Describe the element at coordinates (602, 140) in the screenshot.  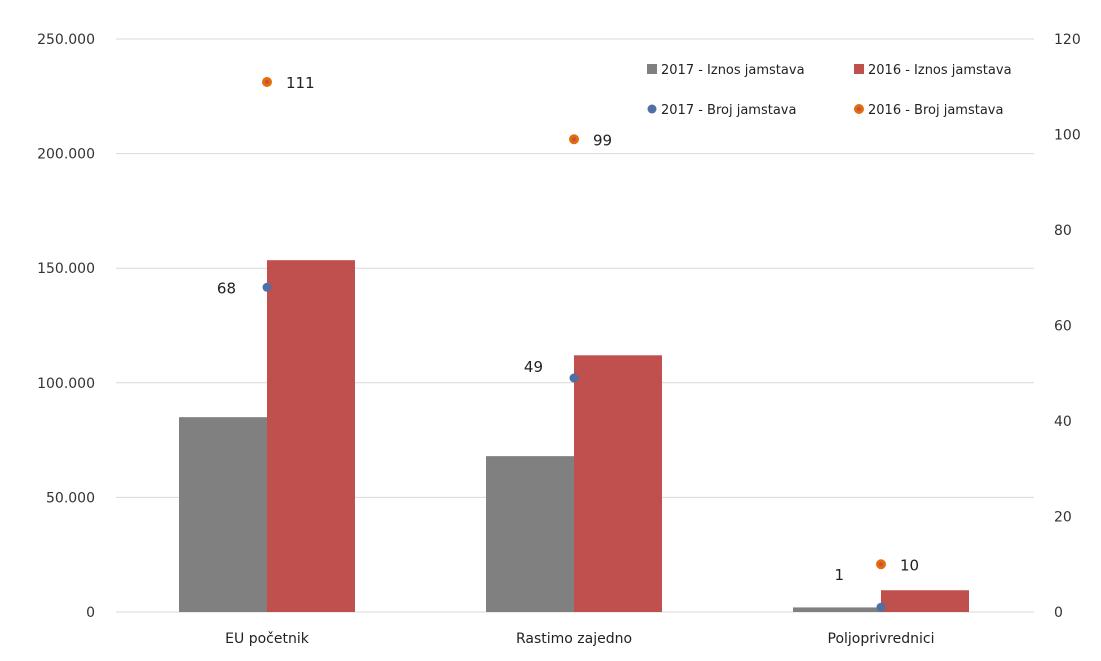
I see `data-label: 99` at that location.